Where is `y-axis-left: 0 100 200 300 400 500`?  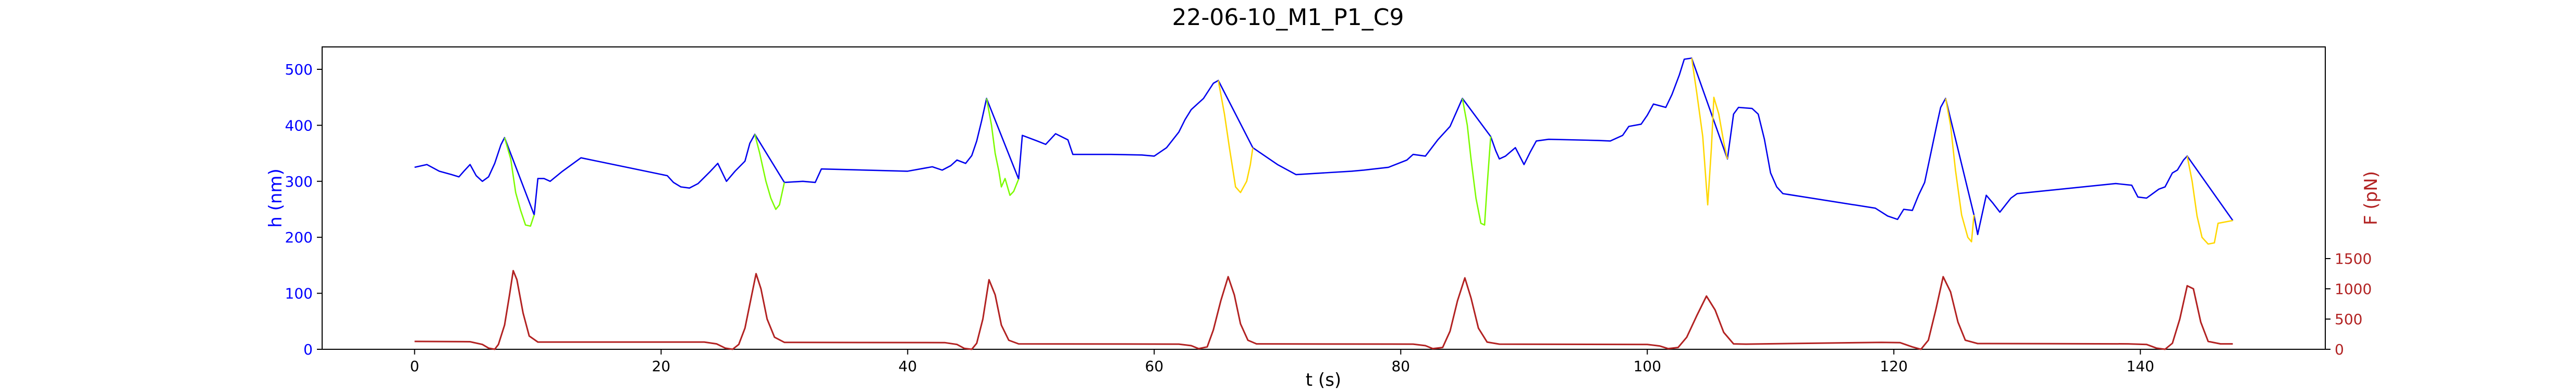 y-axis-left: 0 100 200 300 400 500 is located at coordinates (303, 209).